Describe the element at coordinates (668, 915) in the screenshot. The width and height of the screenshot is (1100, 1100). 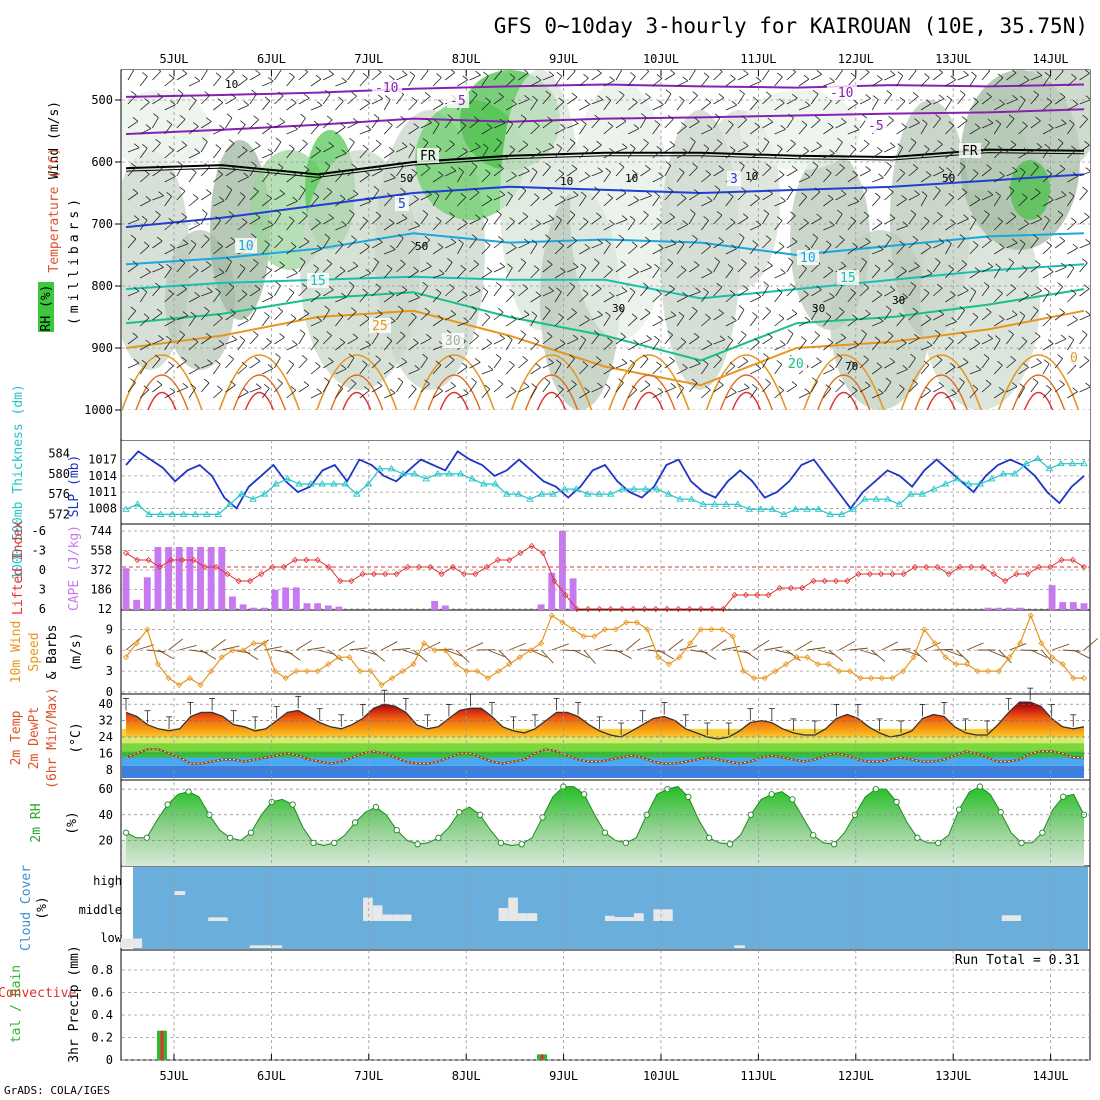
I see `cloud-bar` at that location.